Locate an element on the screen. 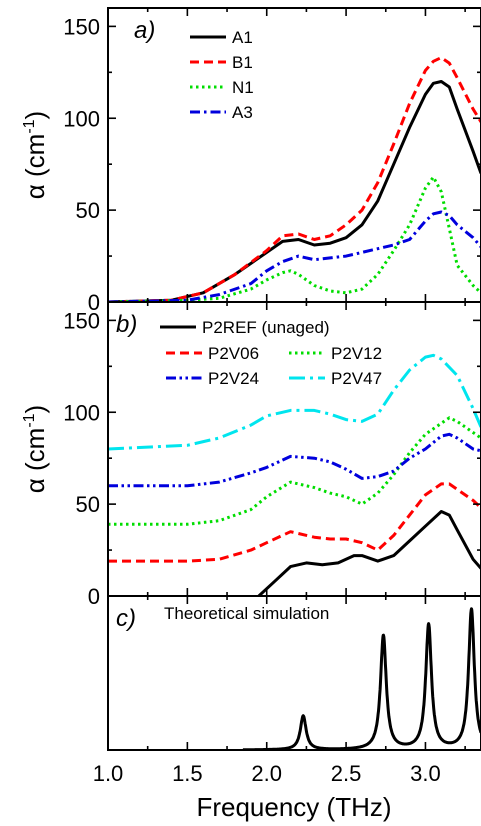 The image size is (481, 826). panel-label: b) is located at coordinates (126, 324).